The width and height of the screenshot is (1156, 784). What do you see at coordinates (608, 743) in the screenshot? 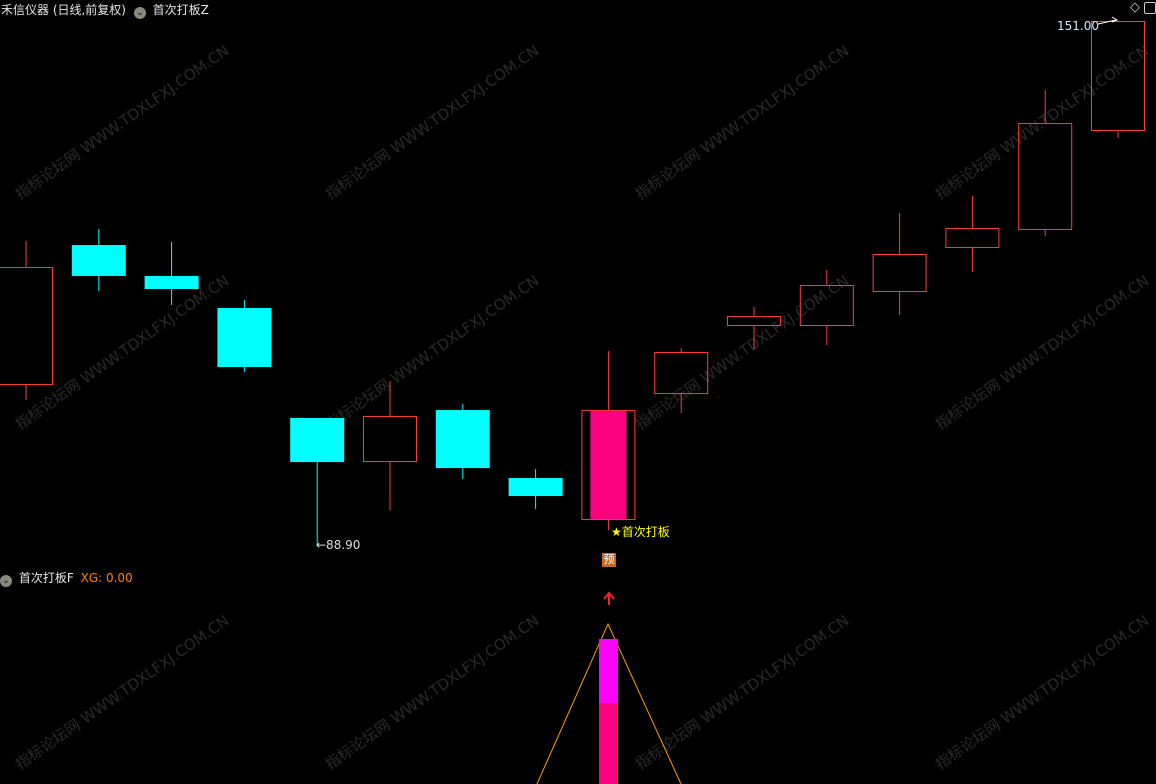
I see `sub-bar-bottom` at bounding box center [608, 743].